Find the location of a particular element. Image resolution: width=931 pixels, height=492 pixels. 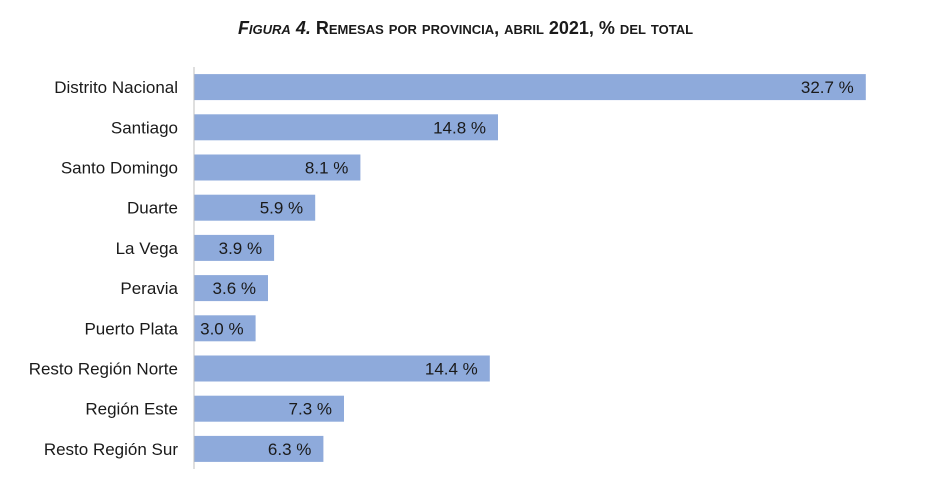

category-label: Resto Región Sur is located at coordinates (111, 449).